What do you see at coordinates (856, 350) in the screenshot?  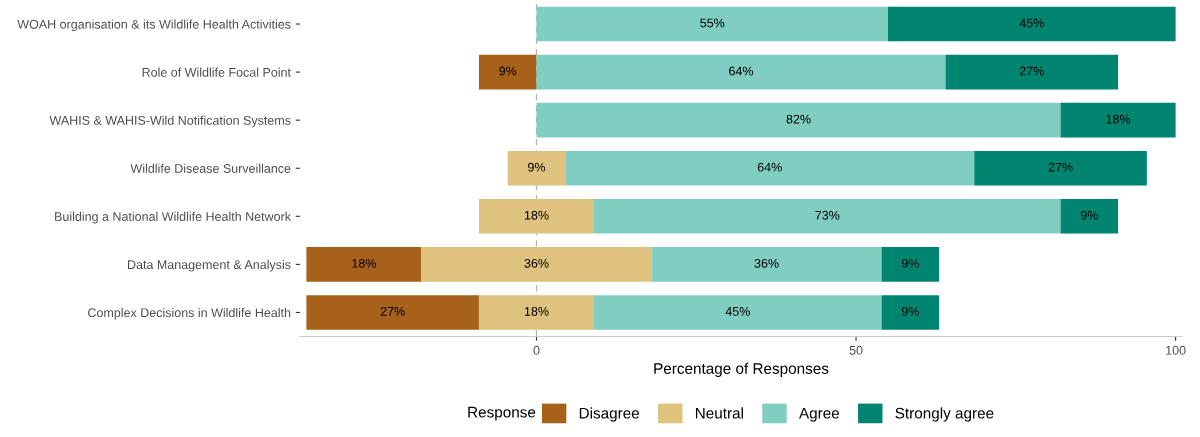 I see `x-tick-label: 50` at bounding box center [856, 350].